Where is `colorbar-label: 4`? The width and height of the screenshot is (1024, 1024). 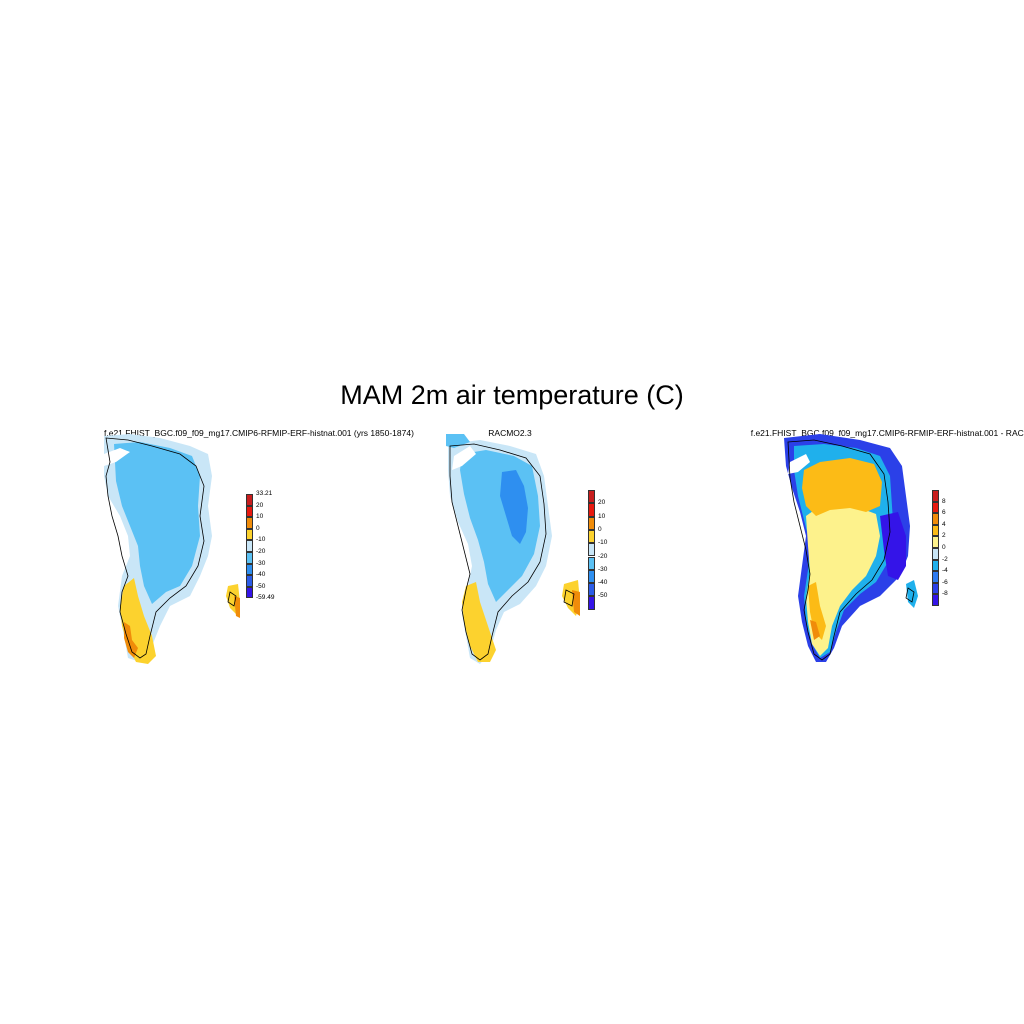 colorbar-label: 4 is located at coordinates (944, 524).